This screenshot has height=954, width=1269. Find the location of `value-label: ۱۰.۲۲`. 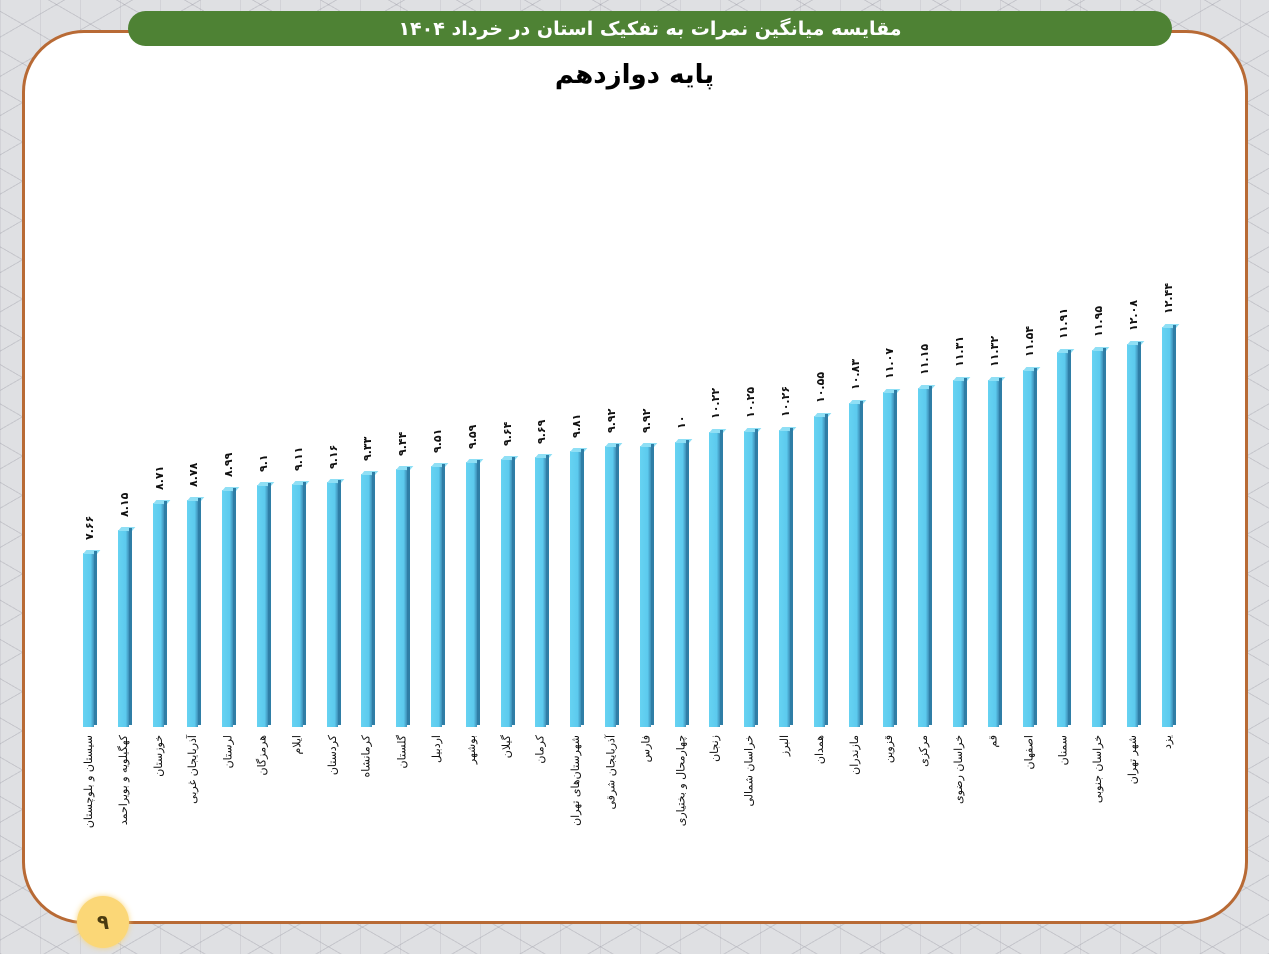

value-label: ۱۰.۲۲ is located at coordinates (716, 403).